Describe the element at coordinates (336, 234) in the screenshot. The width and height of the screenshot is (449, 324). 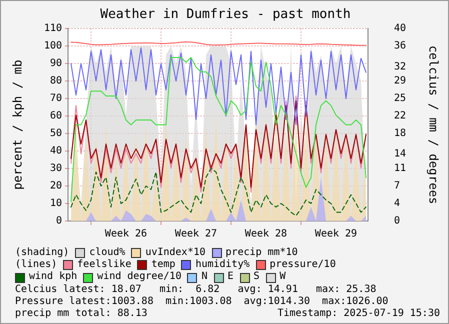
I see `x-tick-label: Week 29` at that location.